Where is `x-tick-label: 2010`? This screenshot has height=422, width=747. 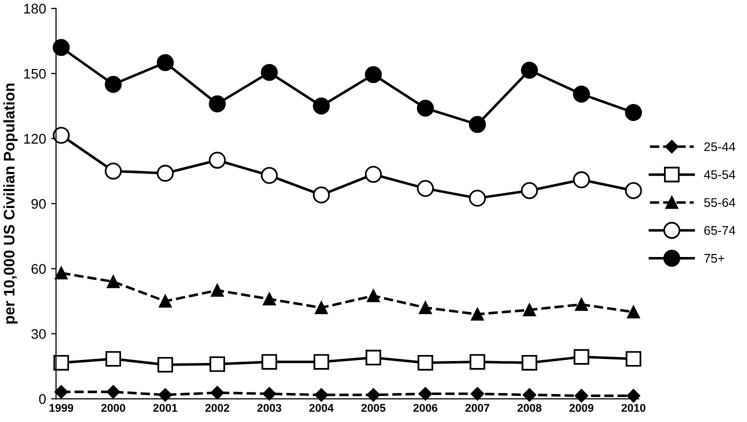
x-tick-label: 2010 is located at coordinates (634, 408).